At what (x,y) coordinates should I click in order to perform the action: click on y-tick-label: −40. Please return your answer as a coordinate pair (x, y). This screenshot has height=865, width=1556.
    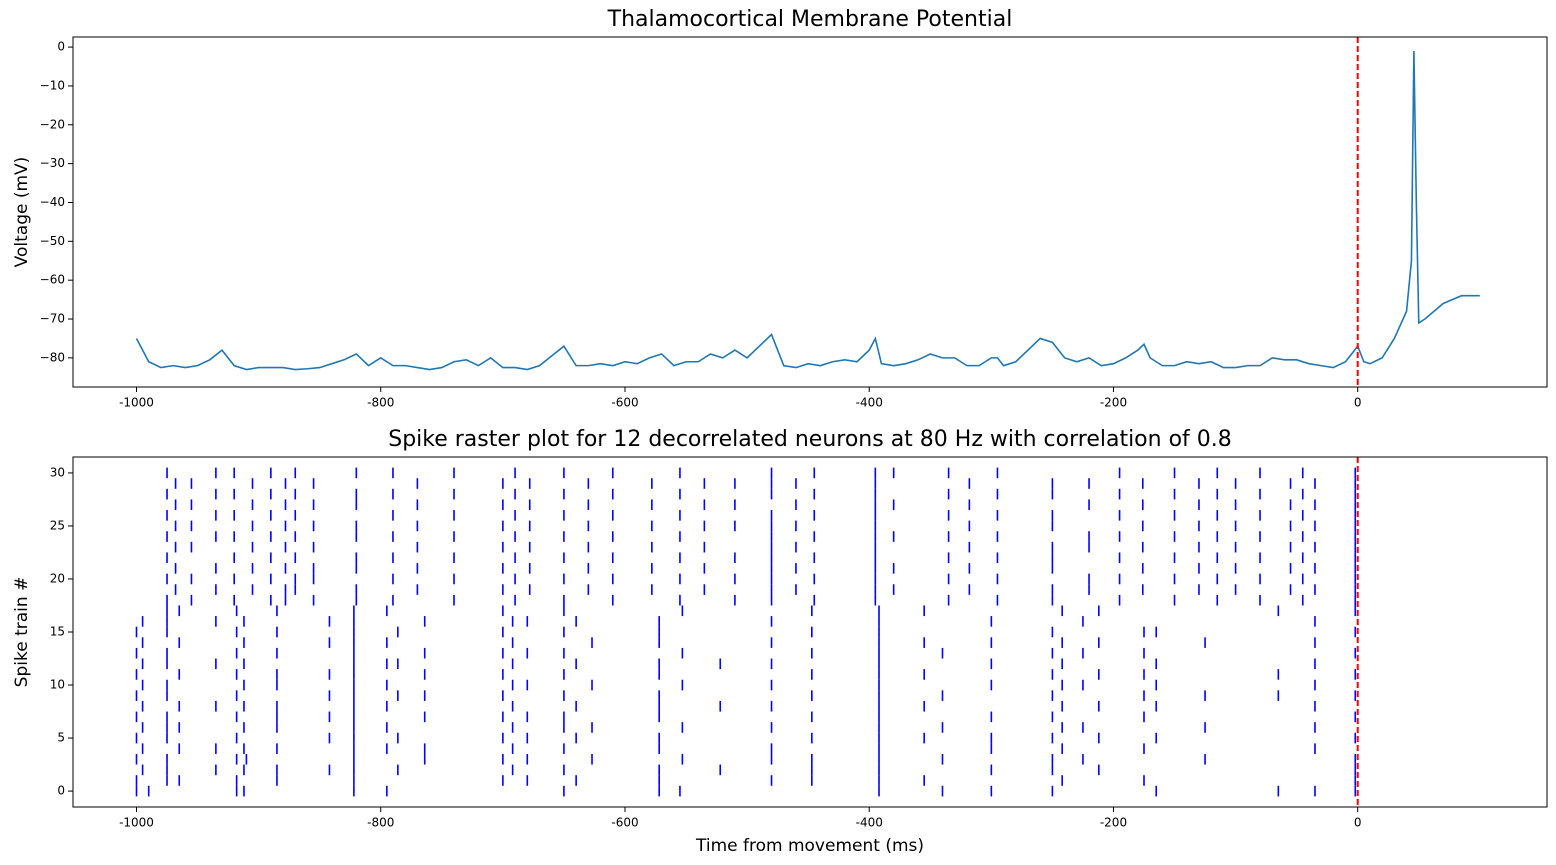
    Looking at the image, I should click on (52, 202).